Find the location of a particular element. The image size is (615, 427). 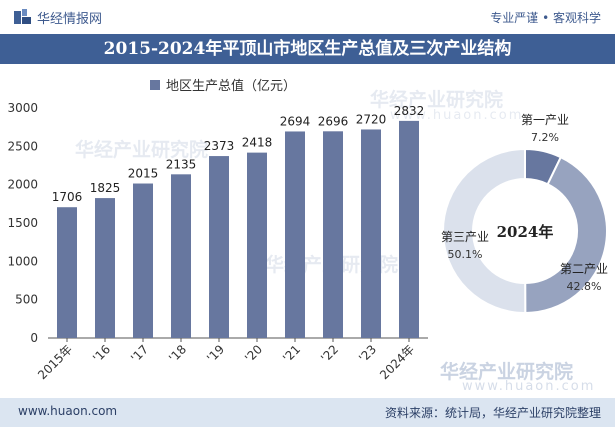

y-tick-label: 1000 is located at coordinates (22, 261).